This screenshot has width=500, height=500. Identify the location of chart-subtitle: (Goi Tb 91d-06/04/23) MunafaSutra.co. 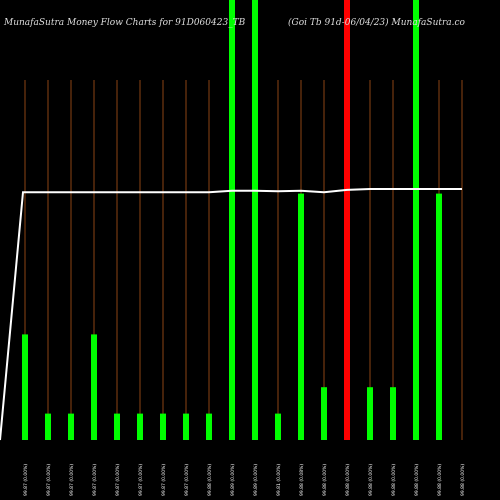
(376, 23).